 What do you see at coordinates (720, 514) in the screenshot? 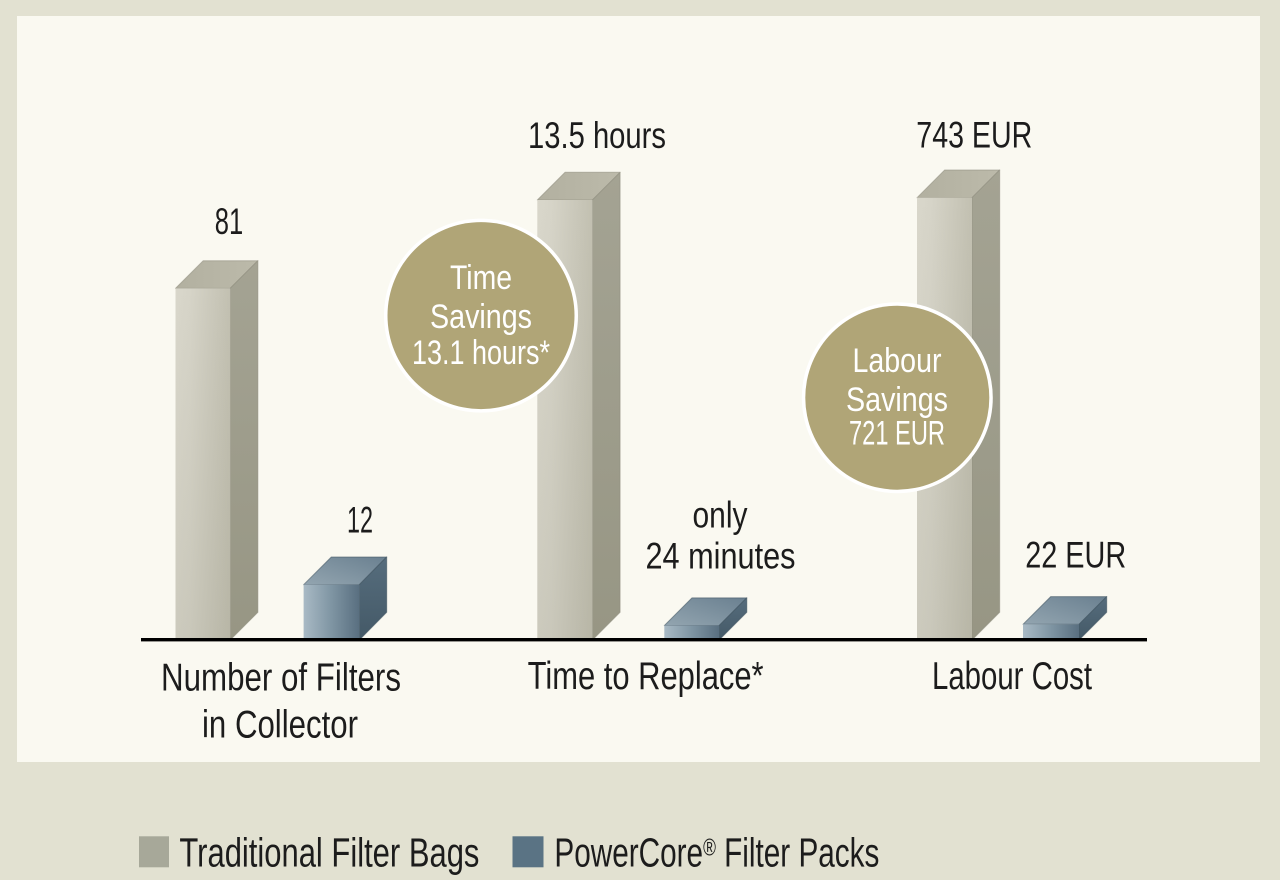
I see `svg-text: only` at bounding box center [720, 514].